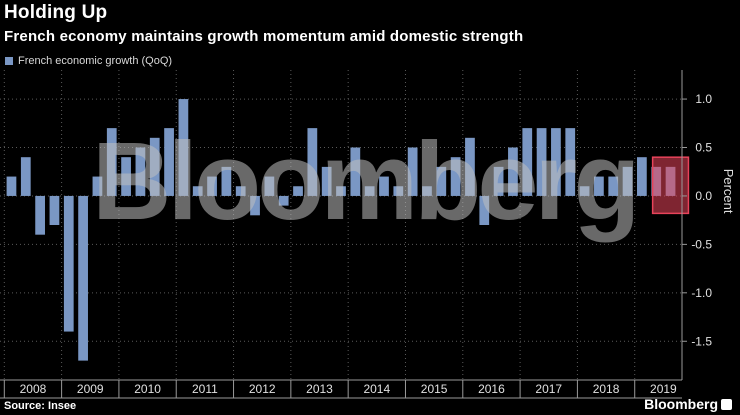  What do you see at coordinates (95, 61) in the screenshot?
I see `legend-label: French economic growth (QoQ)` at bounding box center [95, 61].